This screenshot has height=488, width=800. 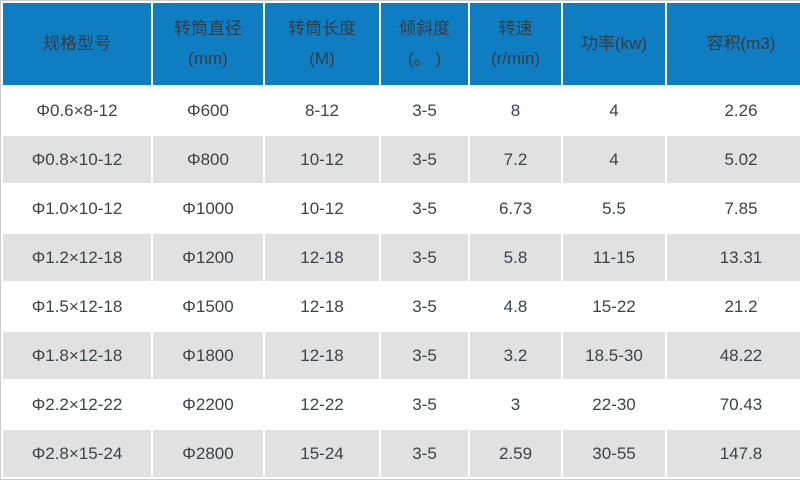 I want to click on table-cell: 5.5, so click(x=614, y=208).